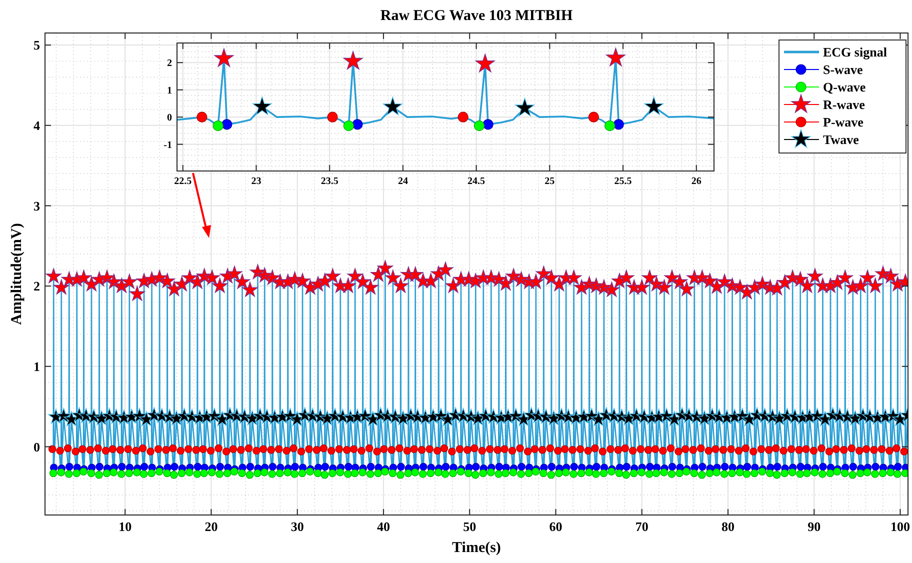 This screenshot has width=912, height=563. What do you see at coordinates (641, 526) in the screenshot?
I see `x-tick-label: 70` at bounding box center [641, 526].